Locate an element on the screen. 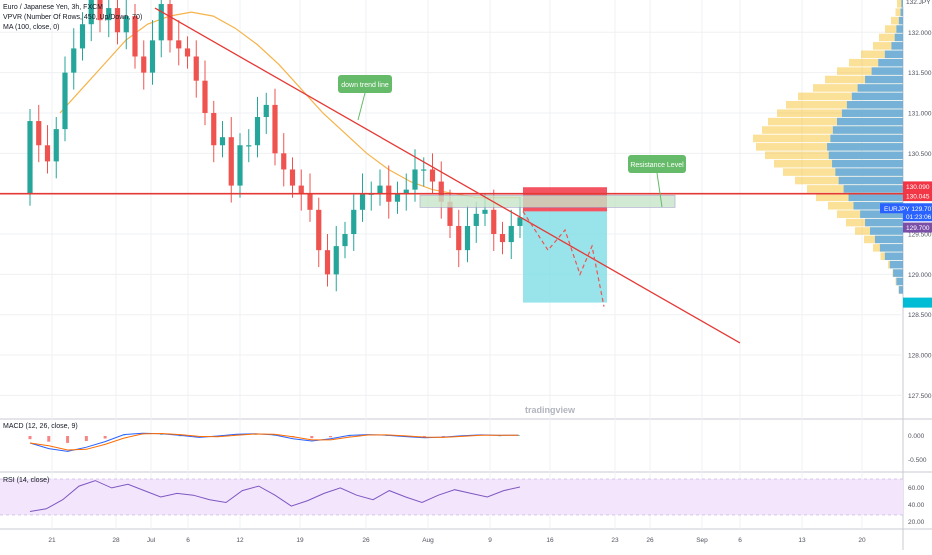 The image size is (932, 555). rsi-band is located at coordinates (451, 497).